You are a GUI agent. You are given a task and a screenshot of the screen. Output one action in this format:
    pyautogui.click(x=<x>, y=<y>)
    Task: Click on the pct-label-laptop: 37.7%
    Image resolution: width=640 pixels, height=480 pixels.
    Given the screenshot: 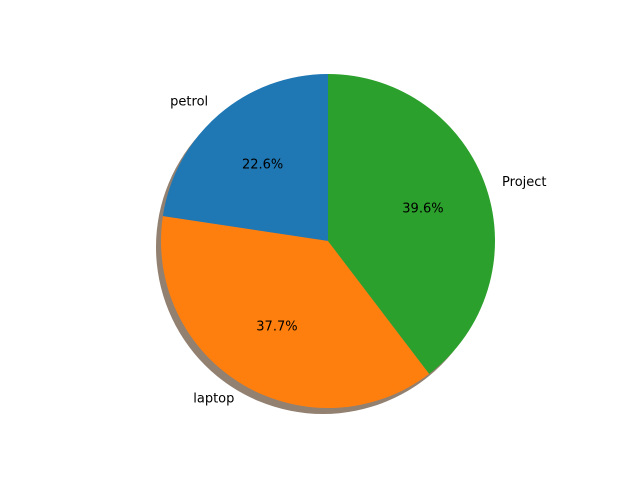 What is the action you would take?
    pyautogui.click(x=276, y=327)
    